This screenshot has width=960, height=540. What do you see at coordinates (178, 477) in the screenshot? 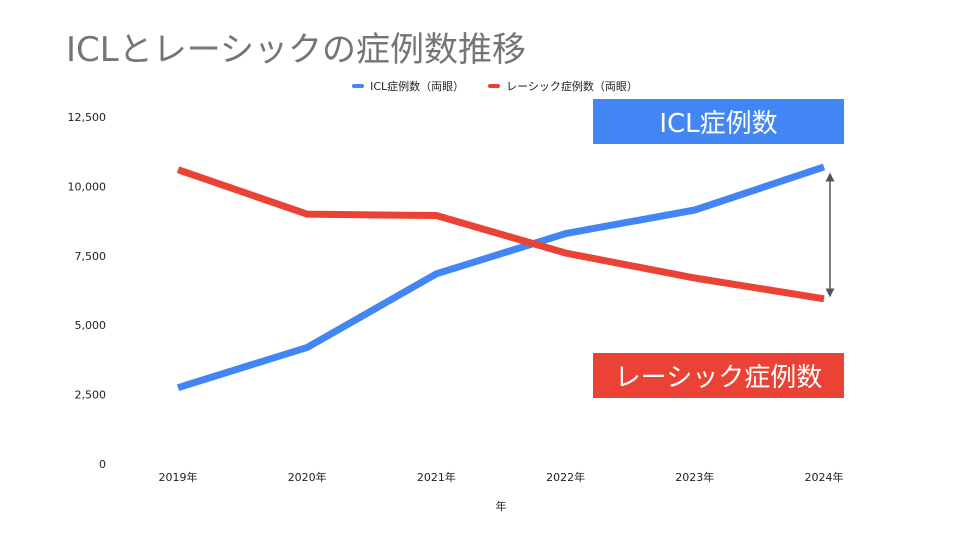
I see `x-tick-label: 2019年` at bounding box center [178, 477].